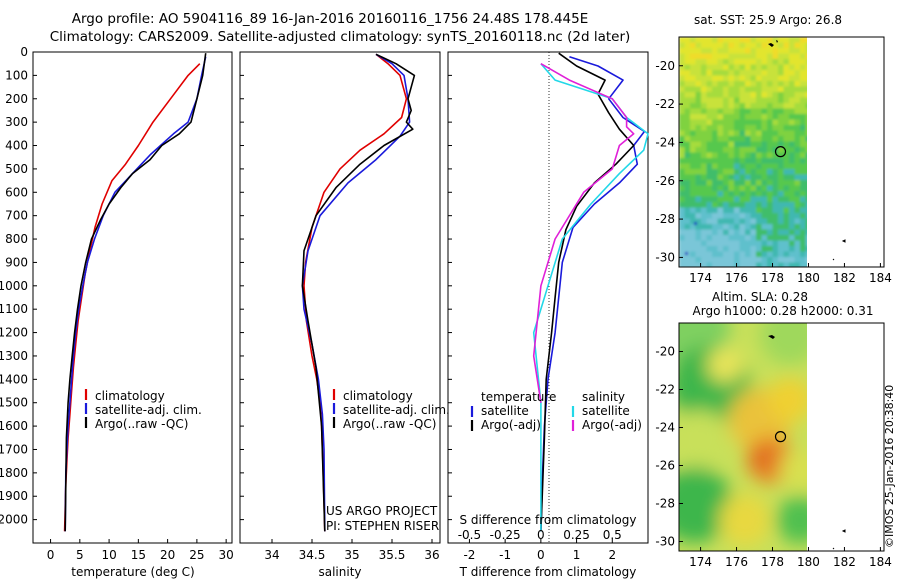 Image resolution: width=900 pixels, height=580 pixels. What do you see at coordinates (612, 535) in the screenshot?
I see `x2-tick-label: 0.5` at bounding box center [612, 535].